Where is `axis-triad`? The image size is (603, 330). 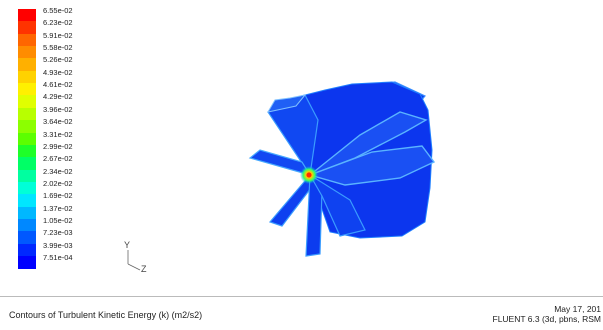
axis-triad is located at coordinates (134, 260).